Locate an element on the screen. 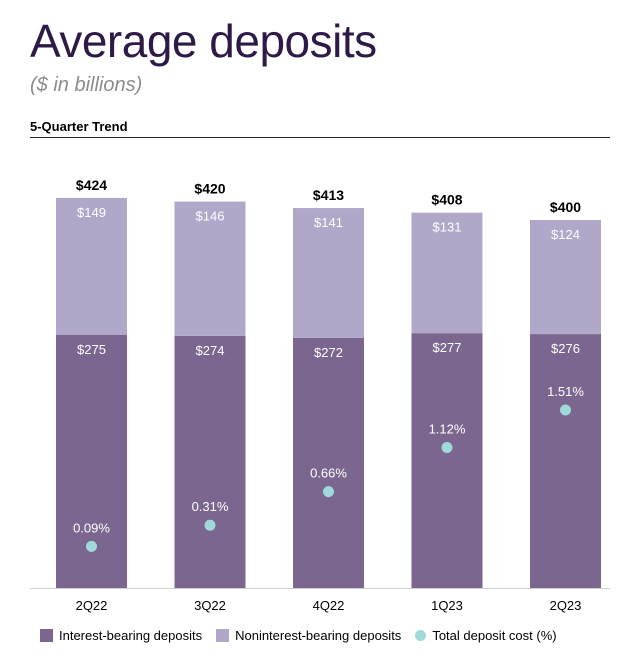 The height and width of the screenshot is (664, 640). legend-label-interest-bearing: Interest-bearing deposits is located at coordinates (131, 635).